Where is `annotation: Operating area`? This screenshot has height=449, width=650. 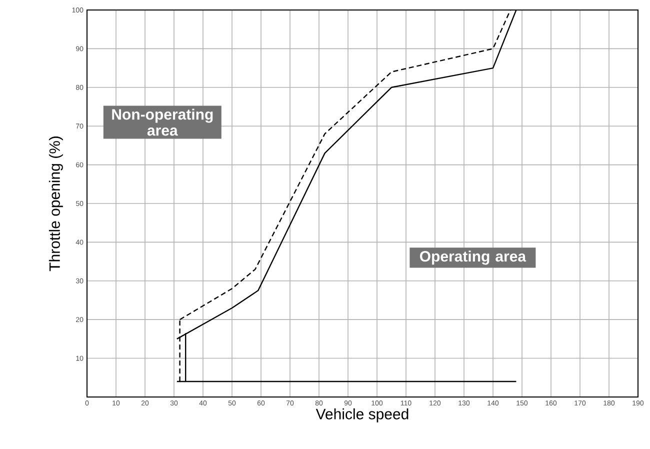
annotation: Operating area is located at coordinates (473, 257).